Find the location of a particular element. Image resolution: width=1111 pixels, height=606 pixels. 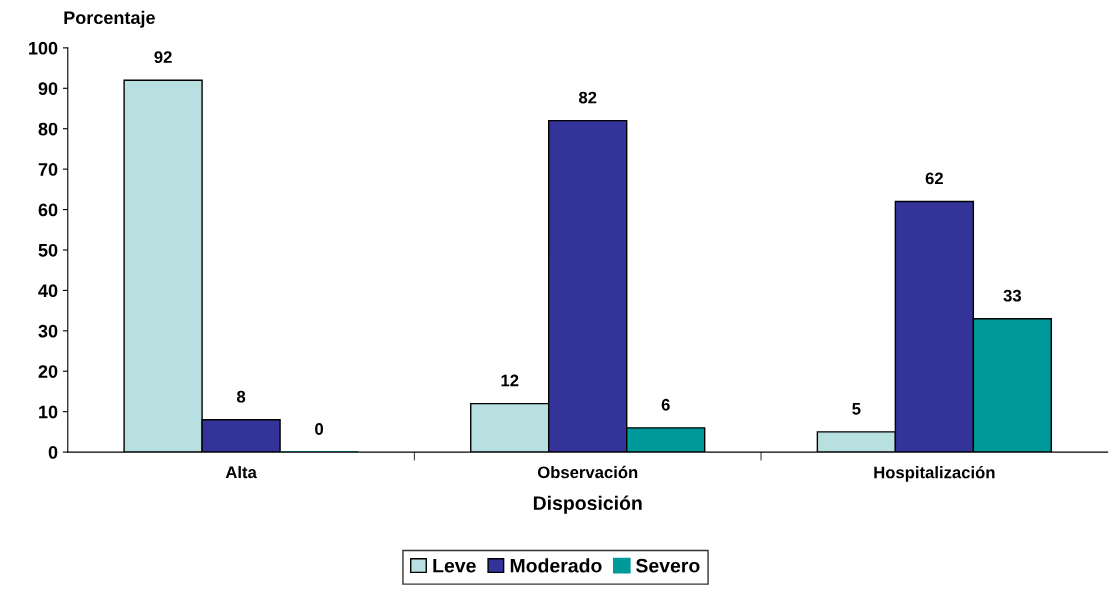

y-tick-label: 70 is located at coordinates (48, 169).